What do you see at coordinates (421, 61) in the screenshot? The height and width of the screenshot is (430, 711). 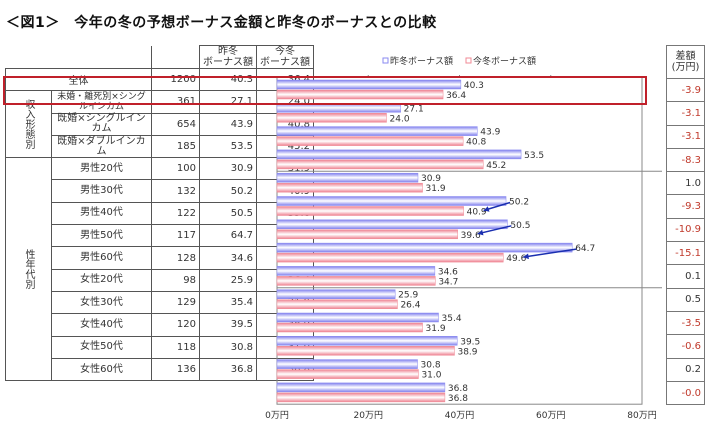 I see `legend-label: 昨冬ボーナス額` at bounding box center [421, 61].